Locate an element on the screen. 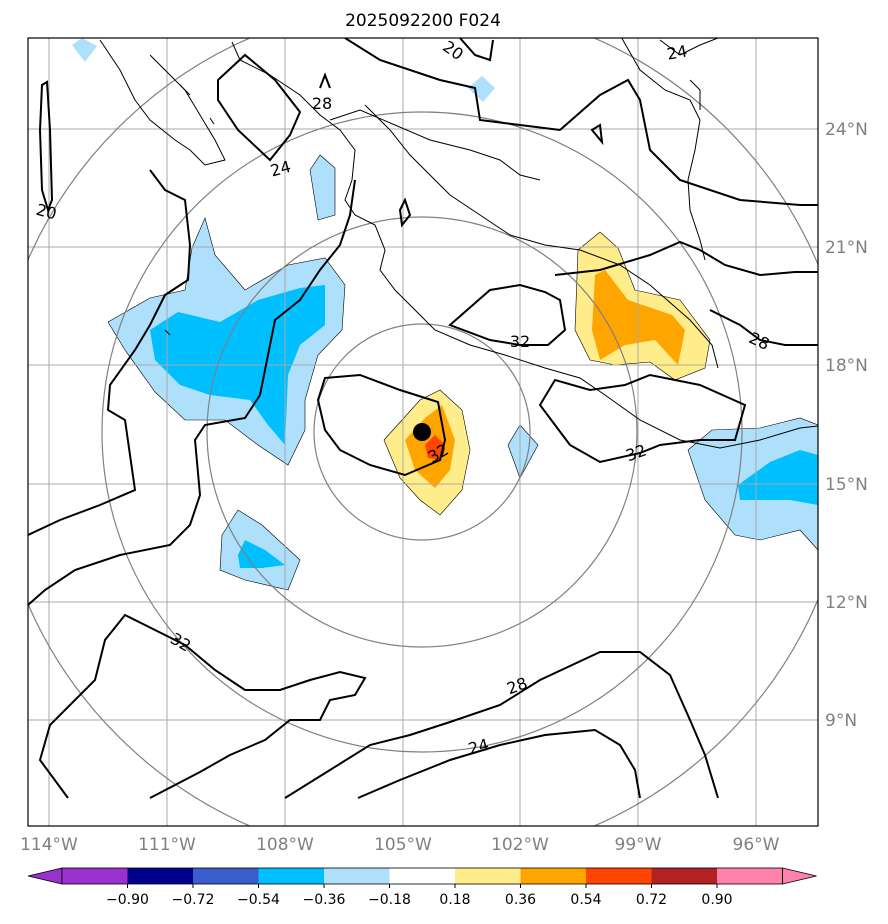 This screenshot has height=924, width=888. positive-shading-center-peak is located at coordinates (435, 447).